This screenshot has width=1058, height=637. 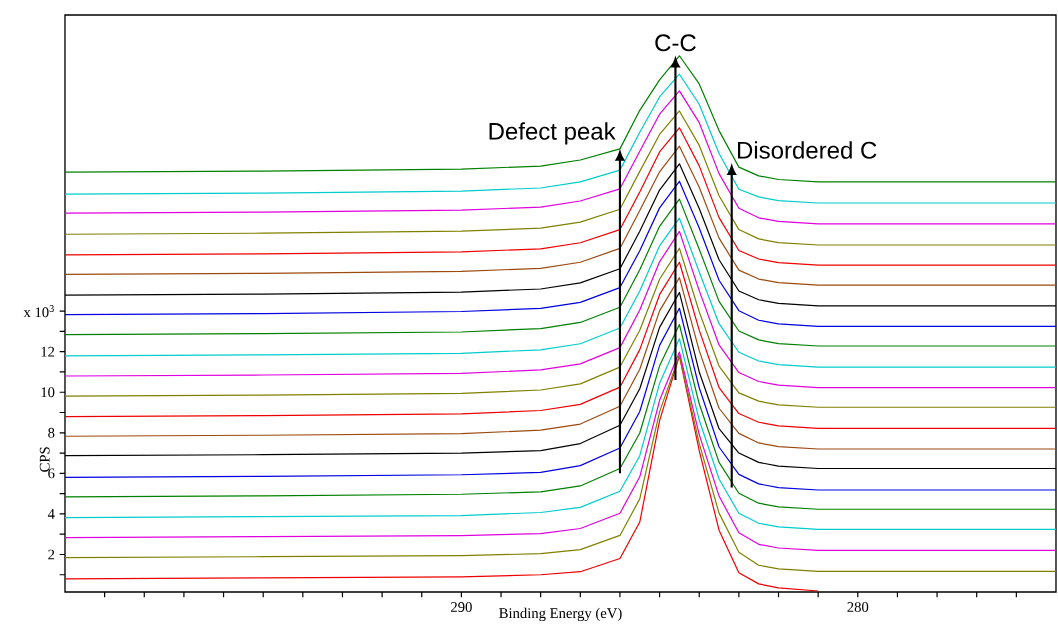 I want to click on y-tick-label: 4, so click(x=51, y=514).